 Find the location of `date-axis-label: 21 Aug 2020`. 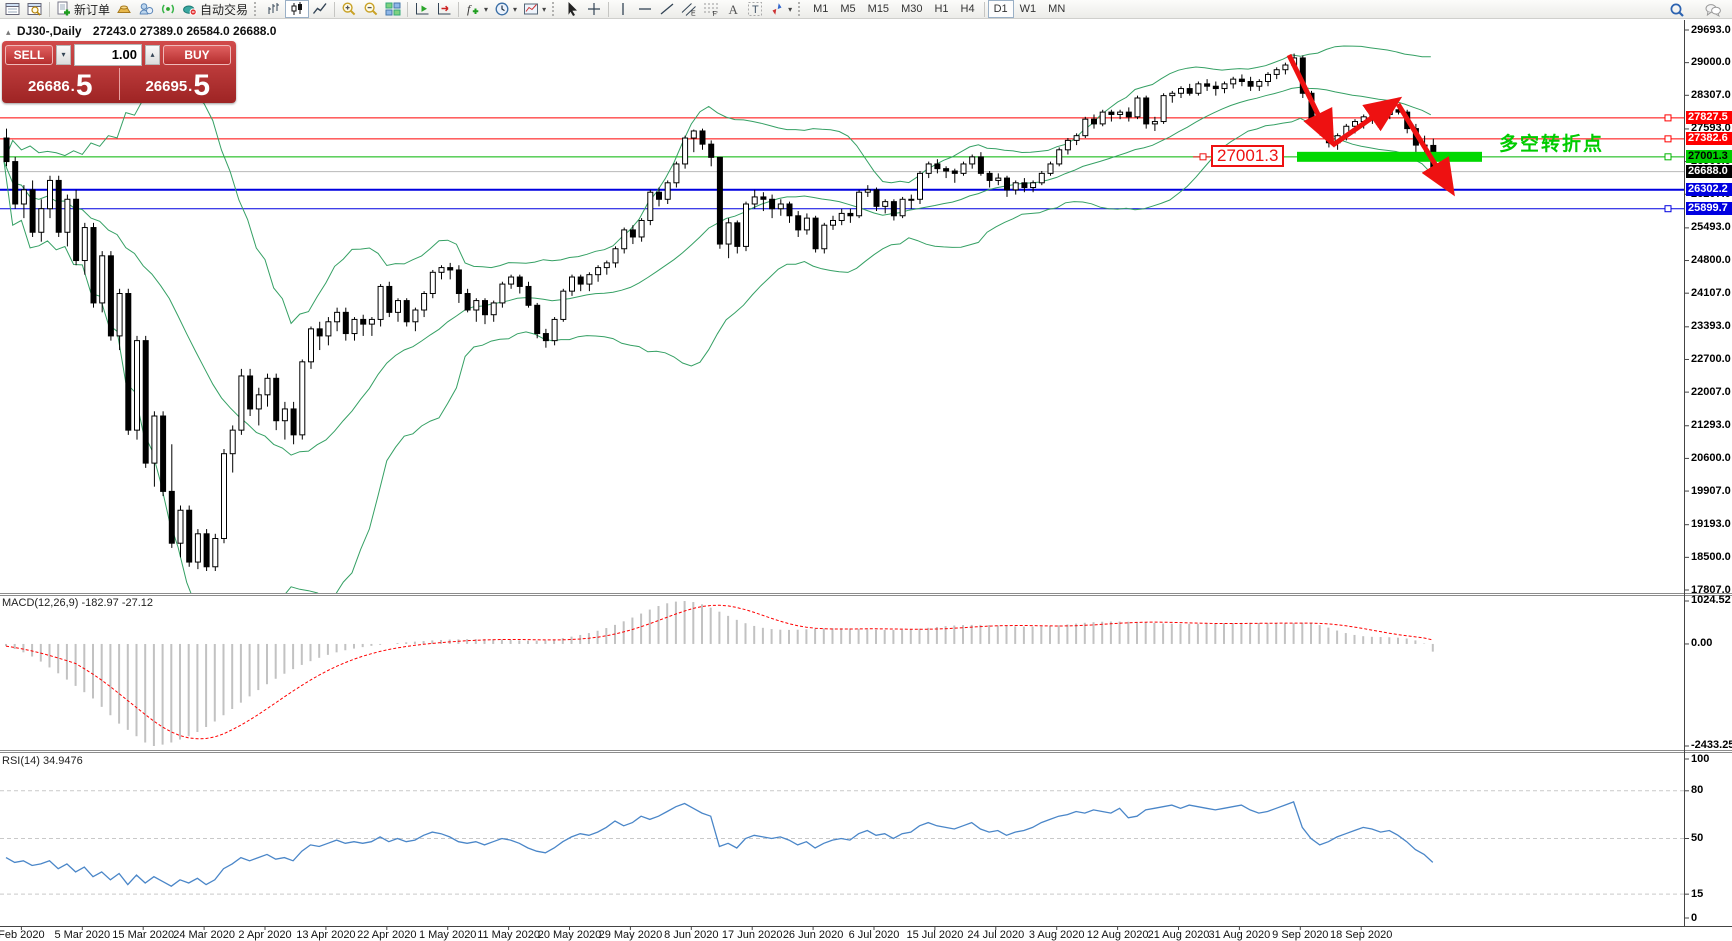

date-axis-label: 21 Aug 2020 is located at coordinates (1178, 935).